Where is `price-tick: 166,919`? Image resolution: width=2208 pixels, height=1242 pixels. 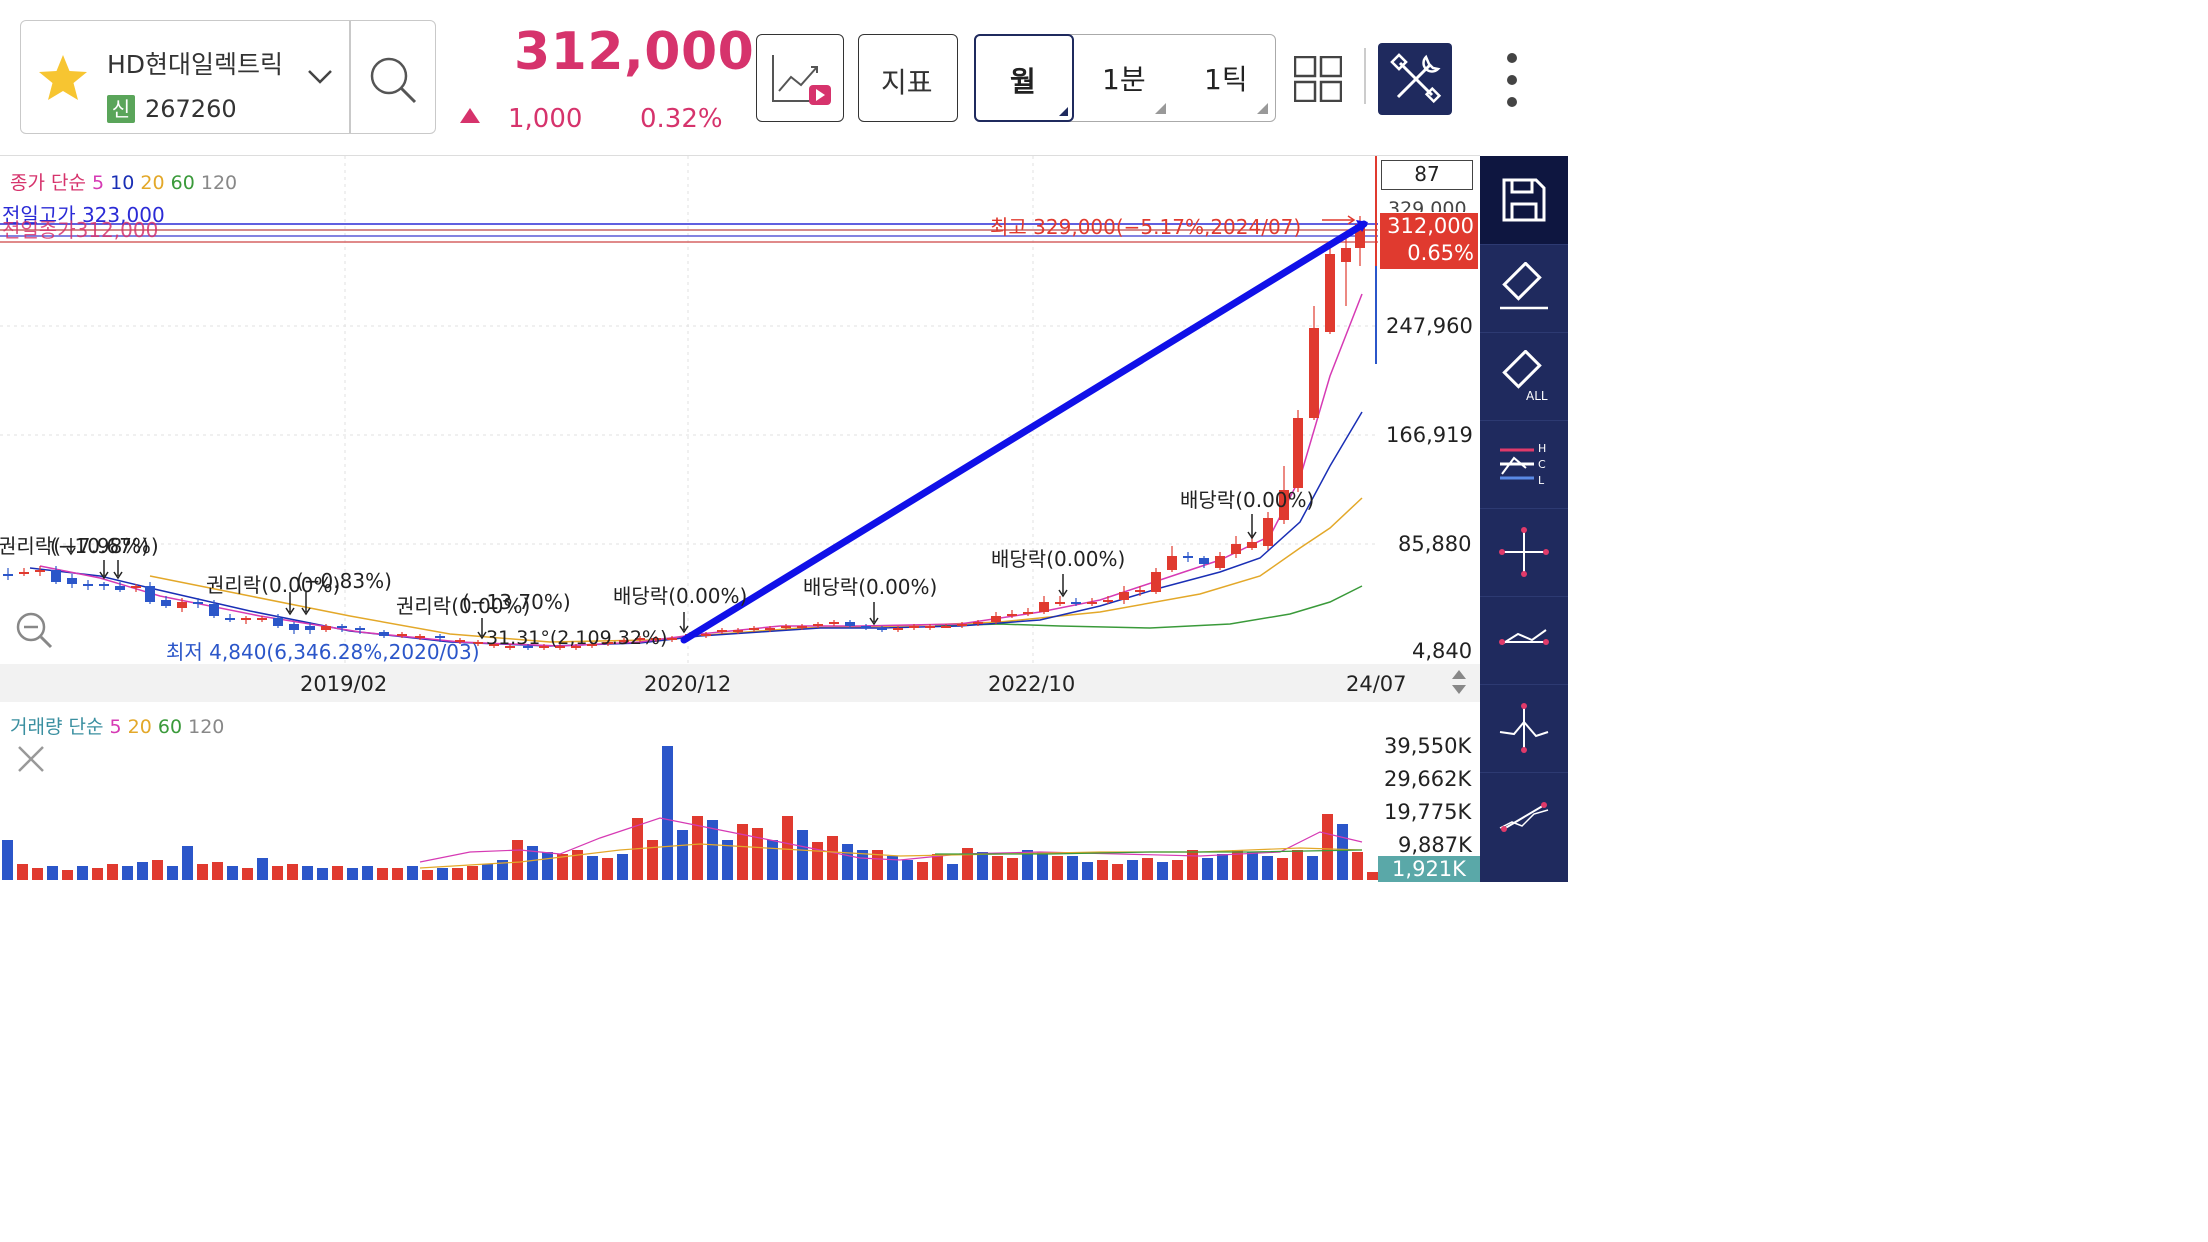 price-tick: 166,919 is located at coordinates (1429, 435).